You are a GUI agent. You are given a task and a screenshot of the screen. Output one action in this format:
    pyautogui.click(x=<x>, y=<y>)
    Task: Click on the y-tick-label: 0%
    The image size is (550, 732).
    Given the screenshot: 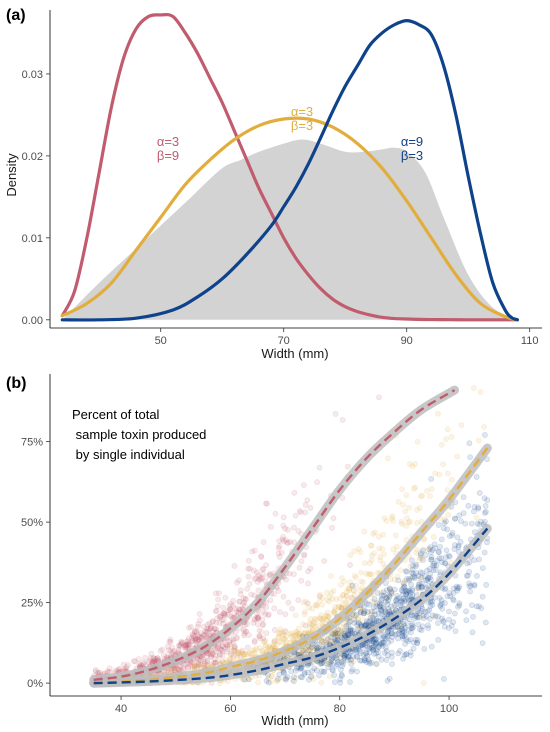 What is the action you would take?
    pyautogui.click(x=35, y=684)
    